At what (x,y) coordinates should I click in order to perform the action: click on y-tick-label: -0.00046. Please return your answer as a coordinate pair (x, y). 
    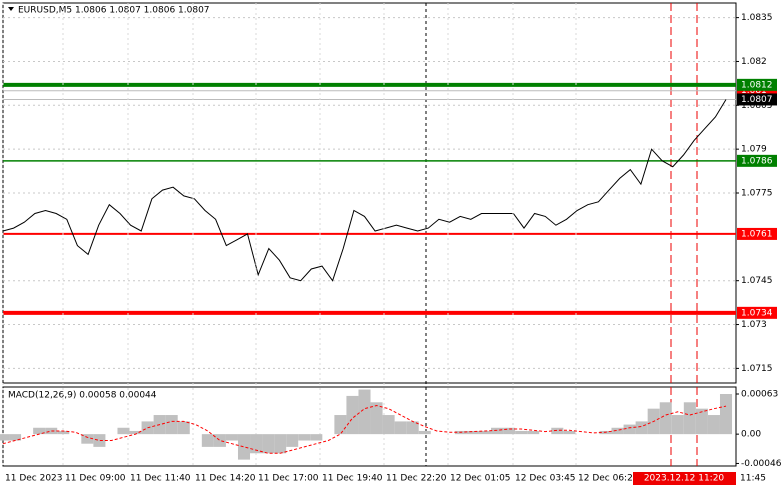
    Looking at the image, I should click on (761, 464).